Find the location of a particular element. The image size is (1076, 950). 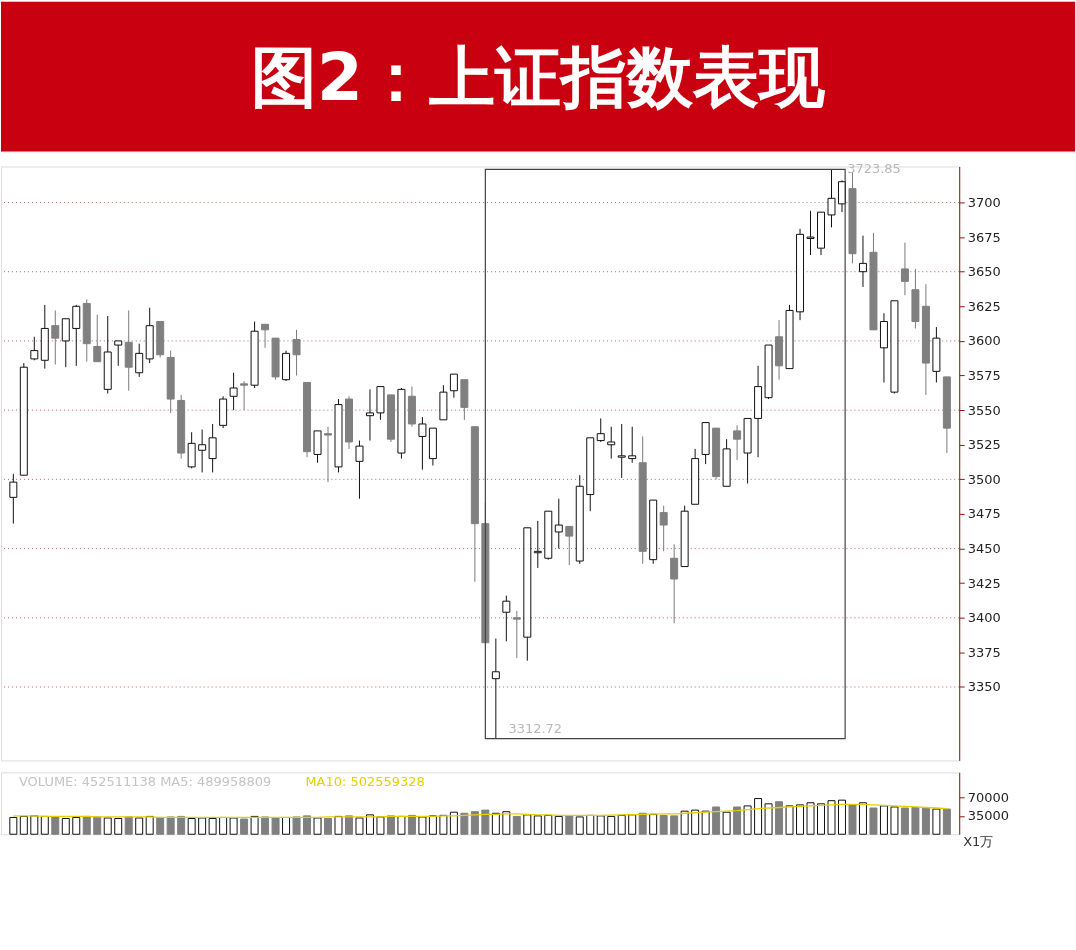

y-tick-label: 3600 is located at coordinates (984, 341).